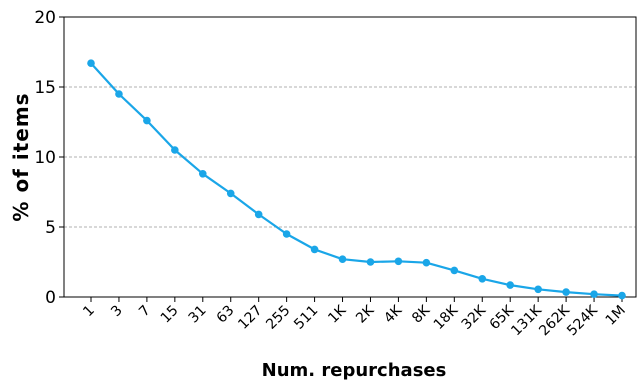 The image size is (641, 383). What do you see at coordinates (421, 314) in the screenshot?
I see `x-tick-label-8K: 8K` at bounding box center [421, 314].